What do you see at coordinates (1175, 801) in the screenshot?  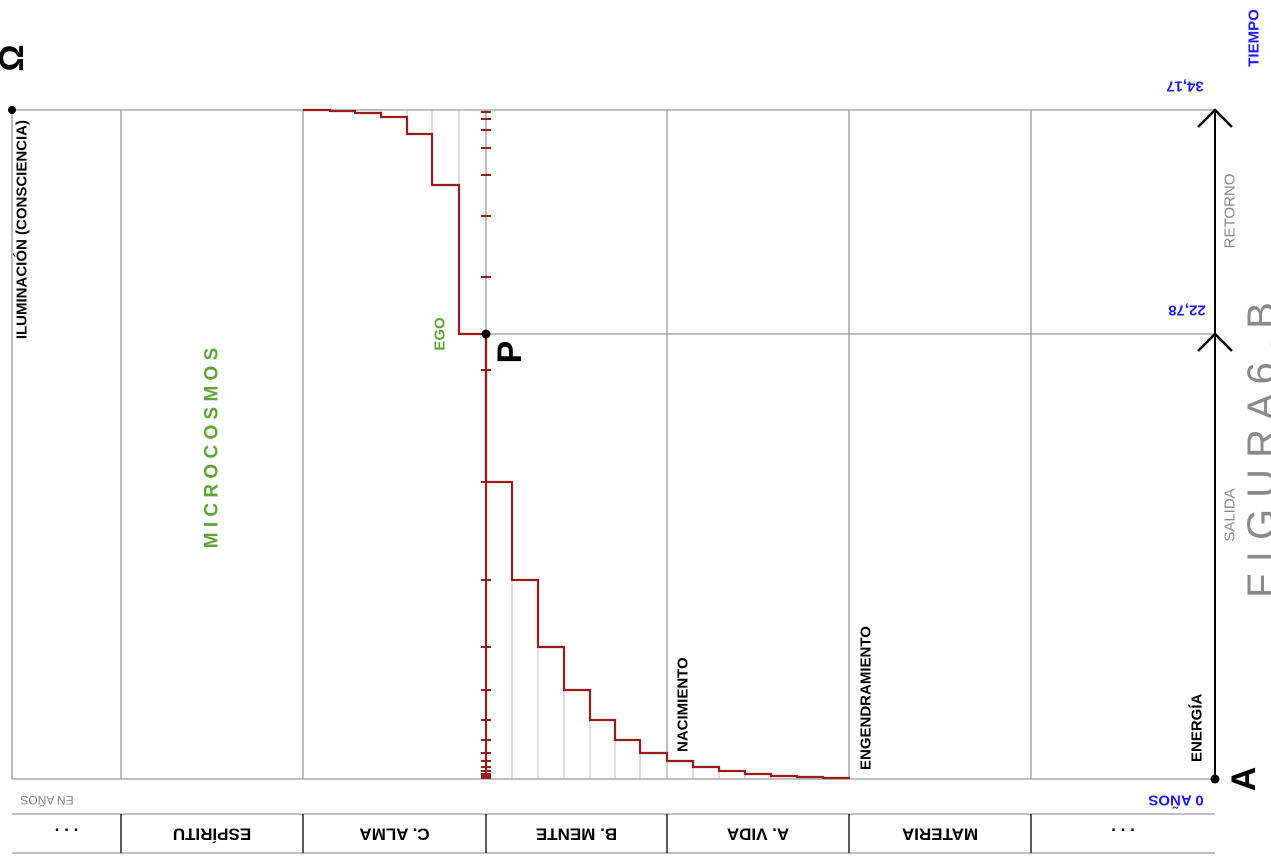 I see `value-bottom: 0 AÑOS` at bounding box center [1175, 801].